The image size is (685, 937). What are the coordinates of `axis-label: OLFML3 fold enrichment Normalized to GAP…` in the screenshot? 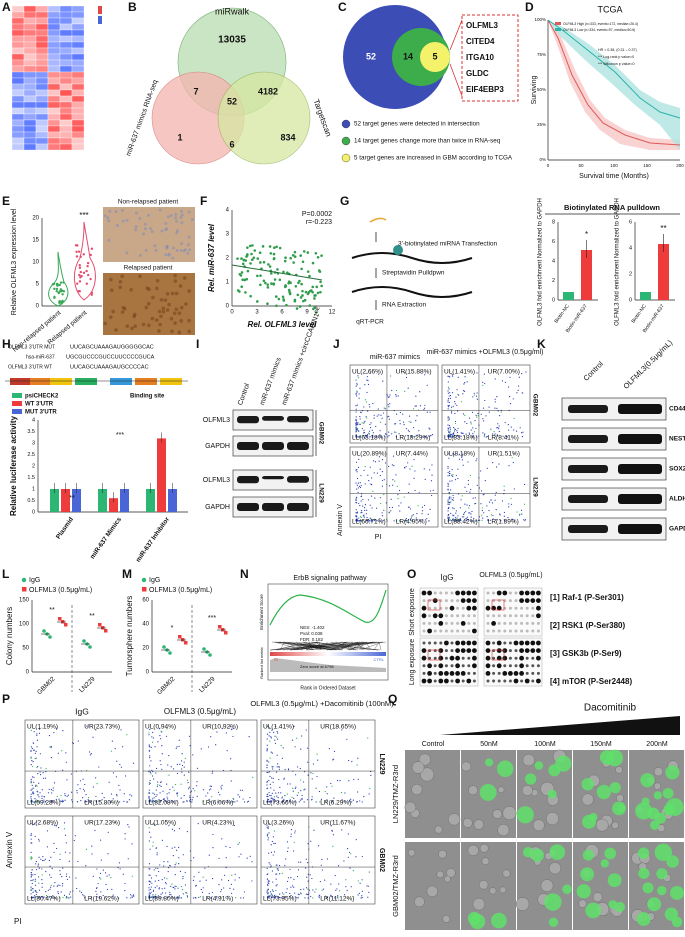 It's located at (541, 262).